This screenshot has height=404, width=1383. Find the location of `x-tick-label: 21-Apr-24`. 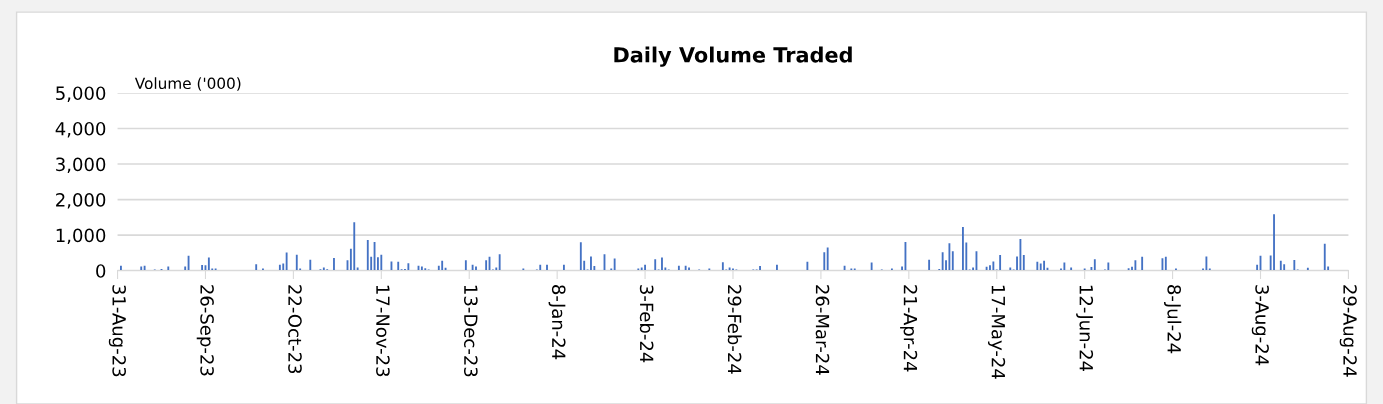

x-tick-label: 21-Apr-24 is located at coordinates (909, 328).